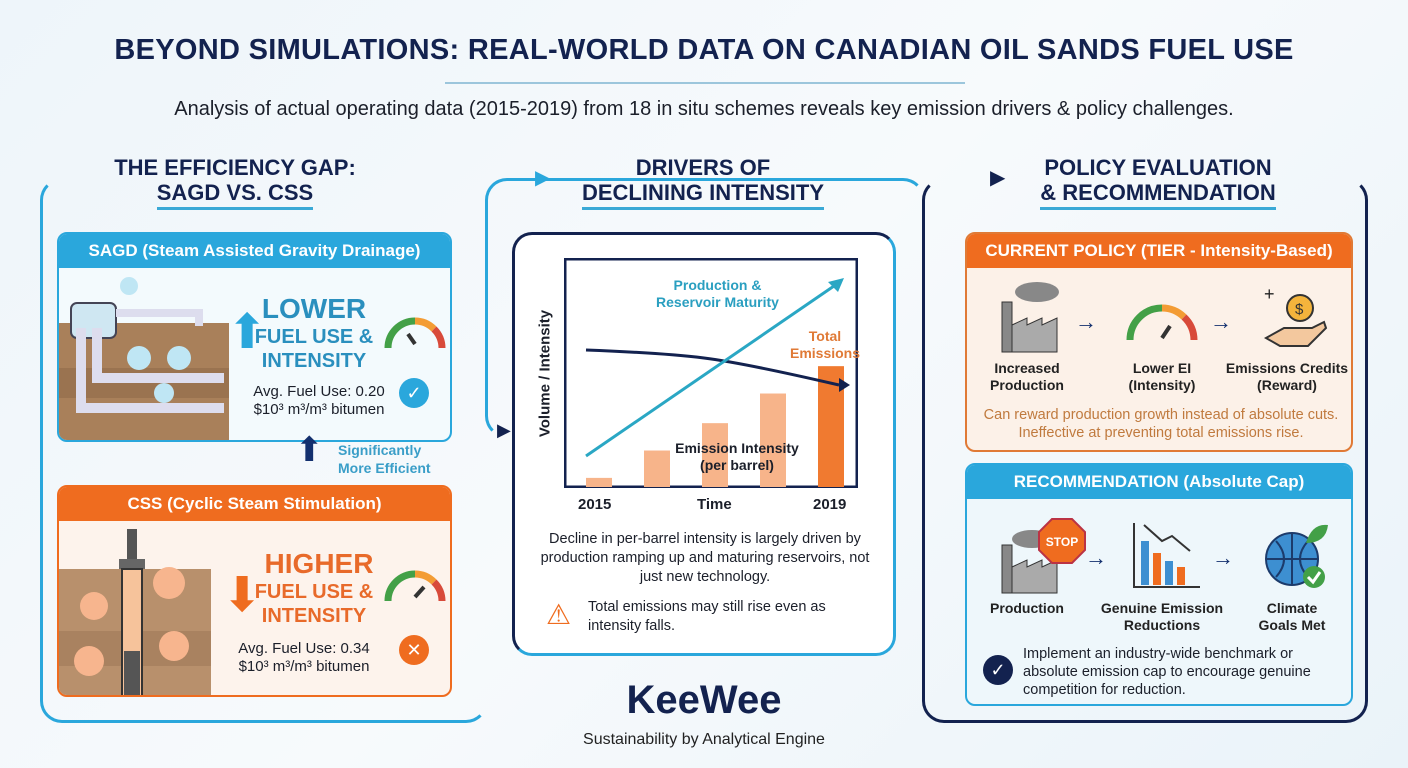  I want to click on drivers-diagram, so click(711, 373).